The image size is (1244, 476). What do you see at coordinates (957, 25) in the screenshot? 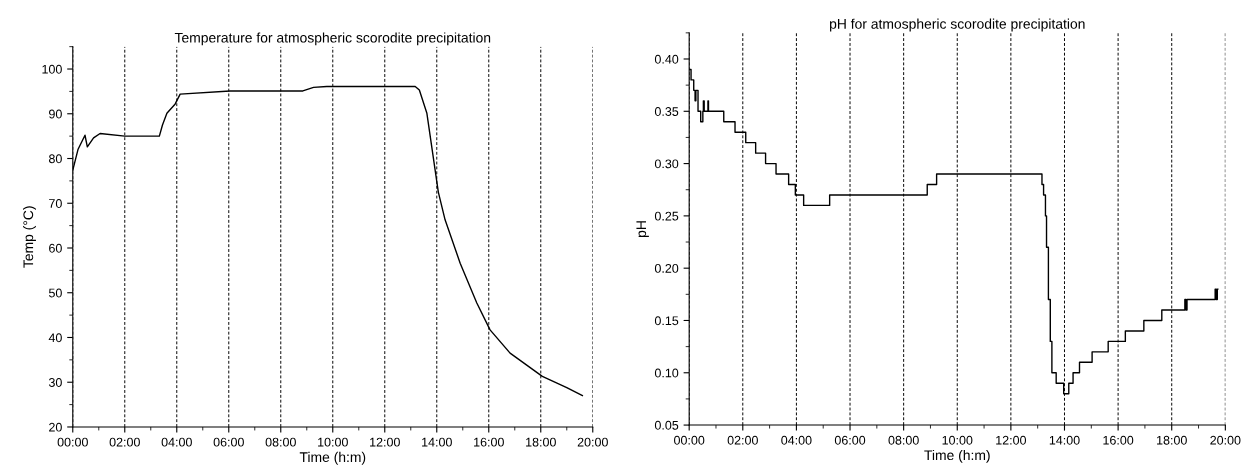
I see `chart-title: pH for atmospheric scorodite precipitation` at bounding box center [957, 25].